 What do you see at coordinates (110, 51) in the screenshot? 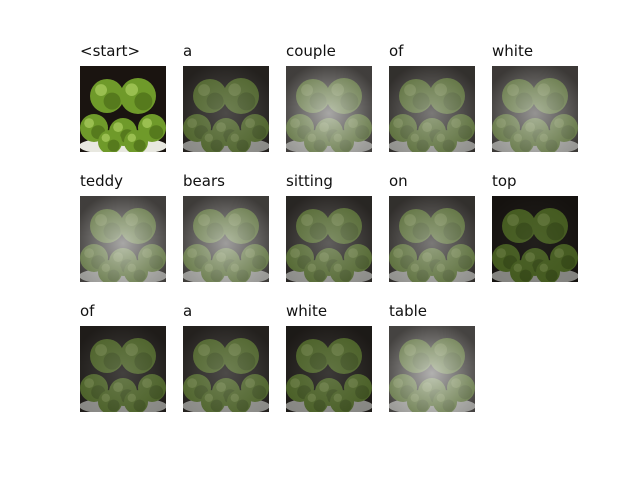
I see `token-label: <start>` at bounding box center [110, 51].